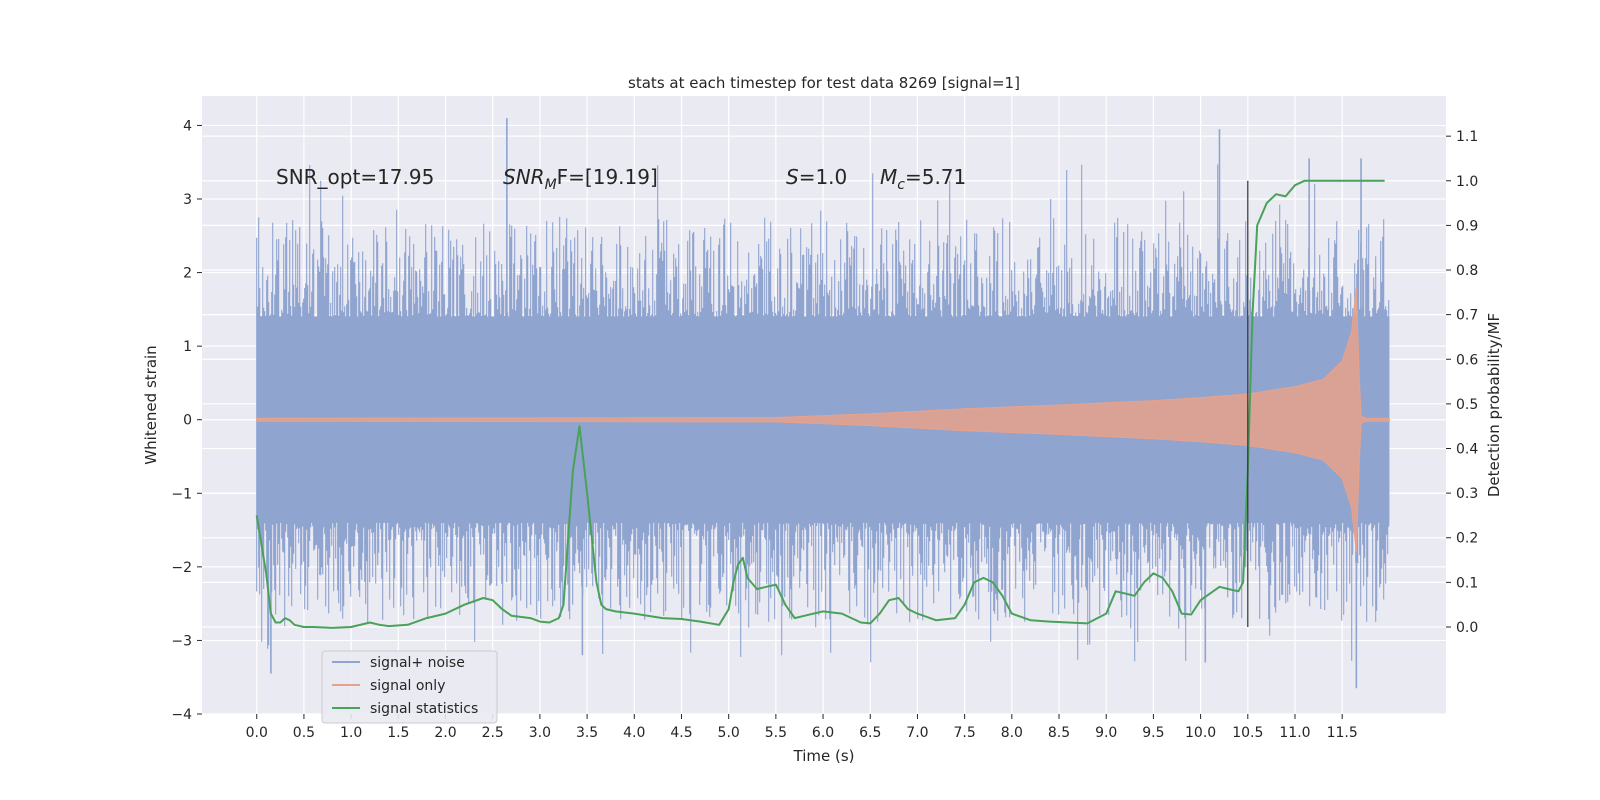  I want to click on x-tick-label: 6.0, so click(823, 733).